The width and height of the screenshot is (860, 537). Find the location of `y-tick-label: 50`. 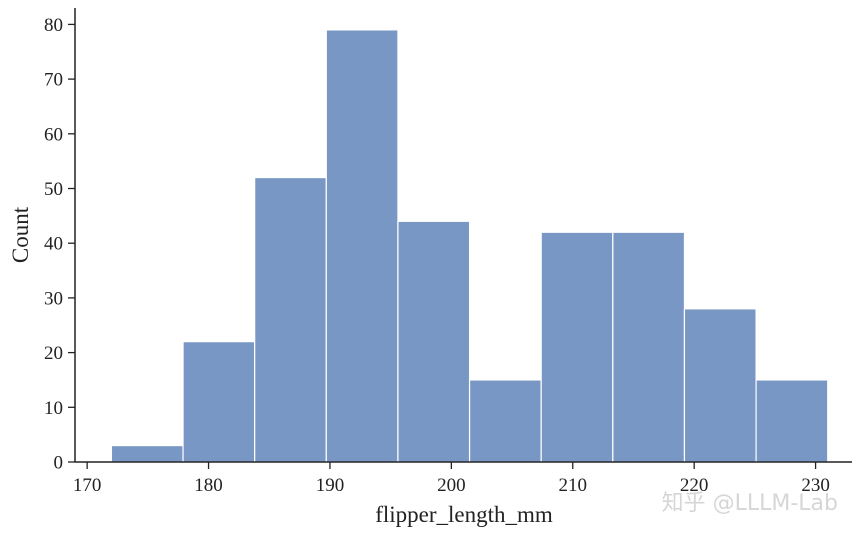

y-tick-label: 50 is located at coordinates (53, 189).